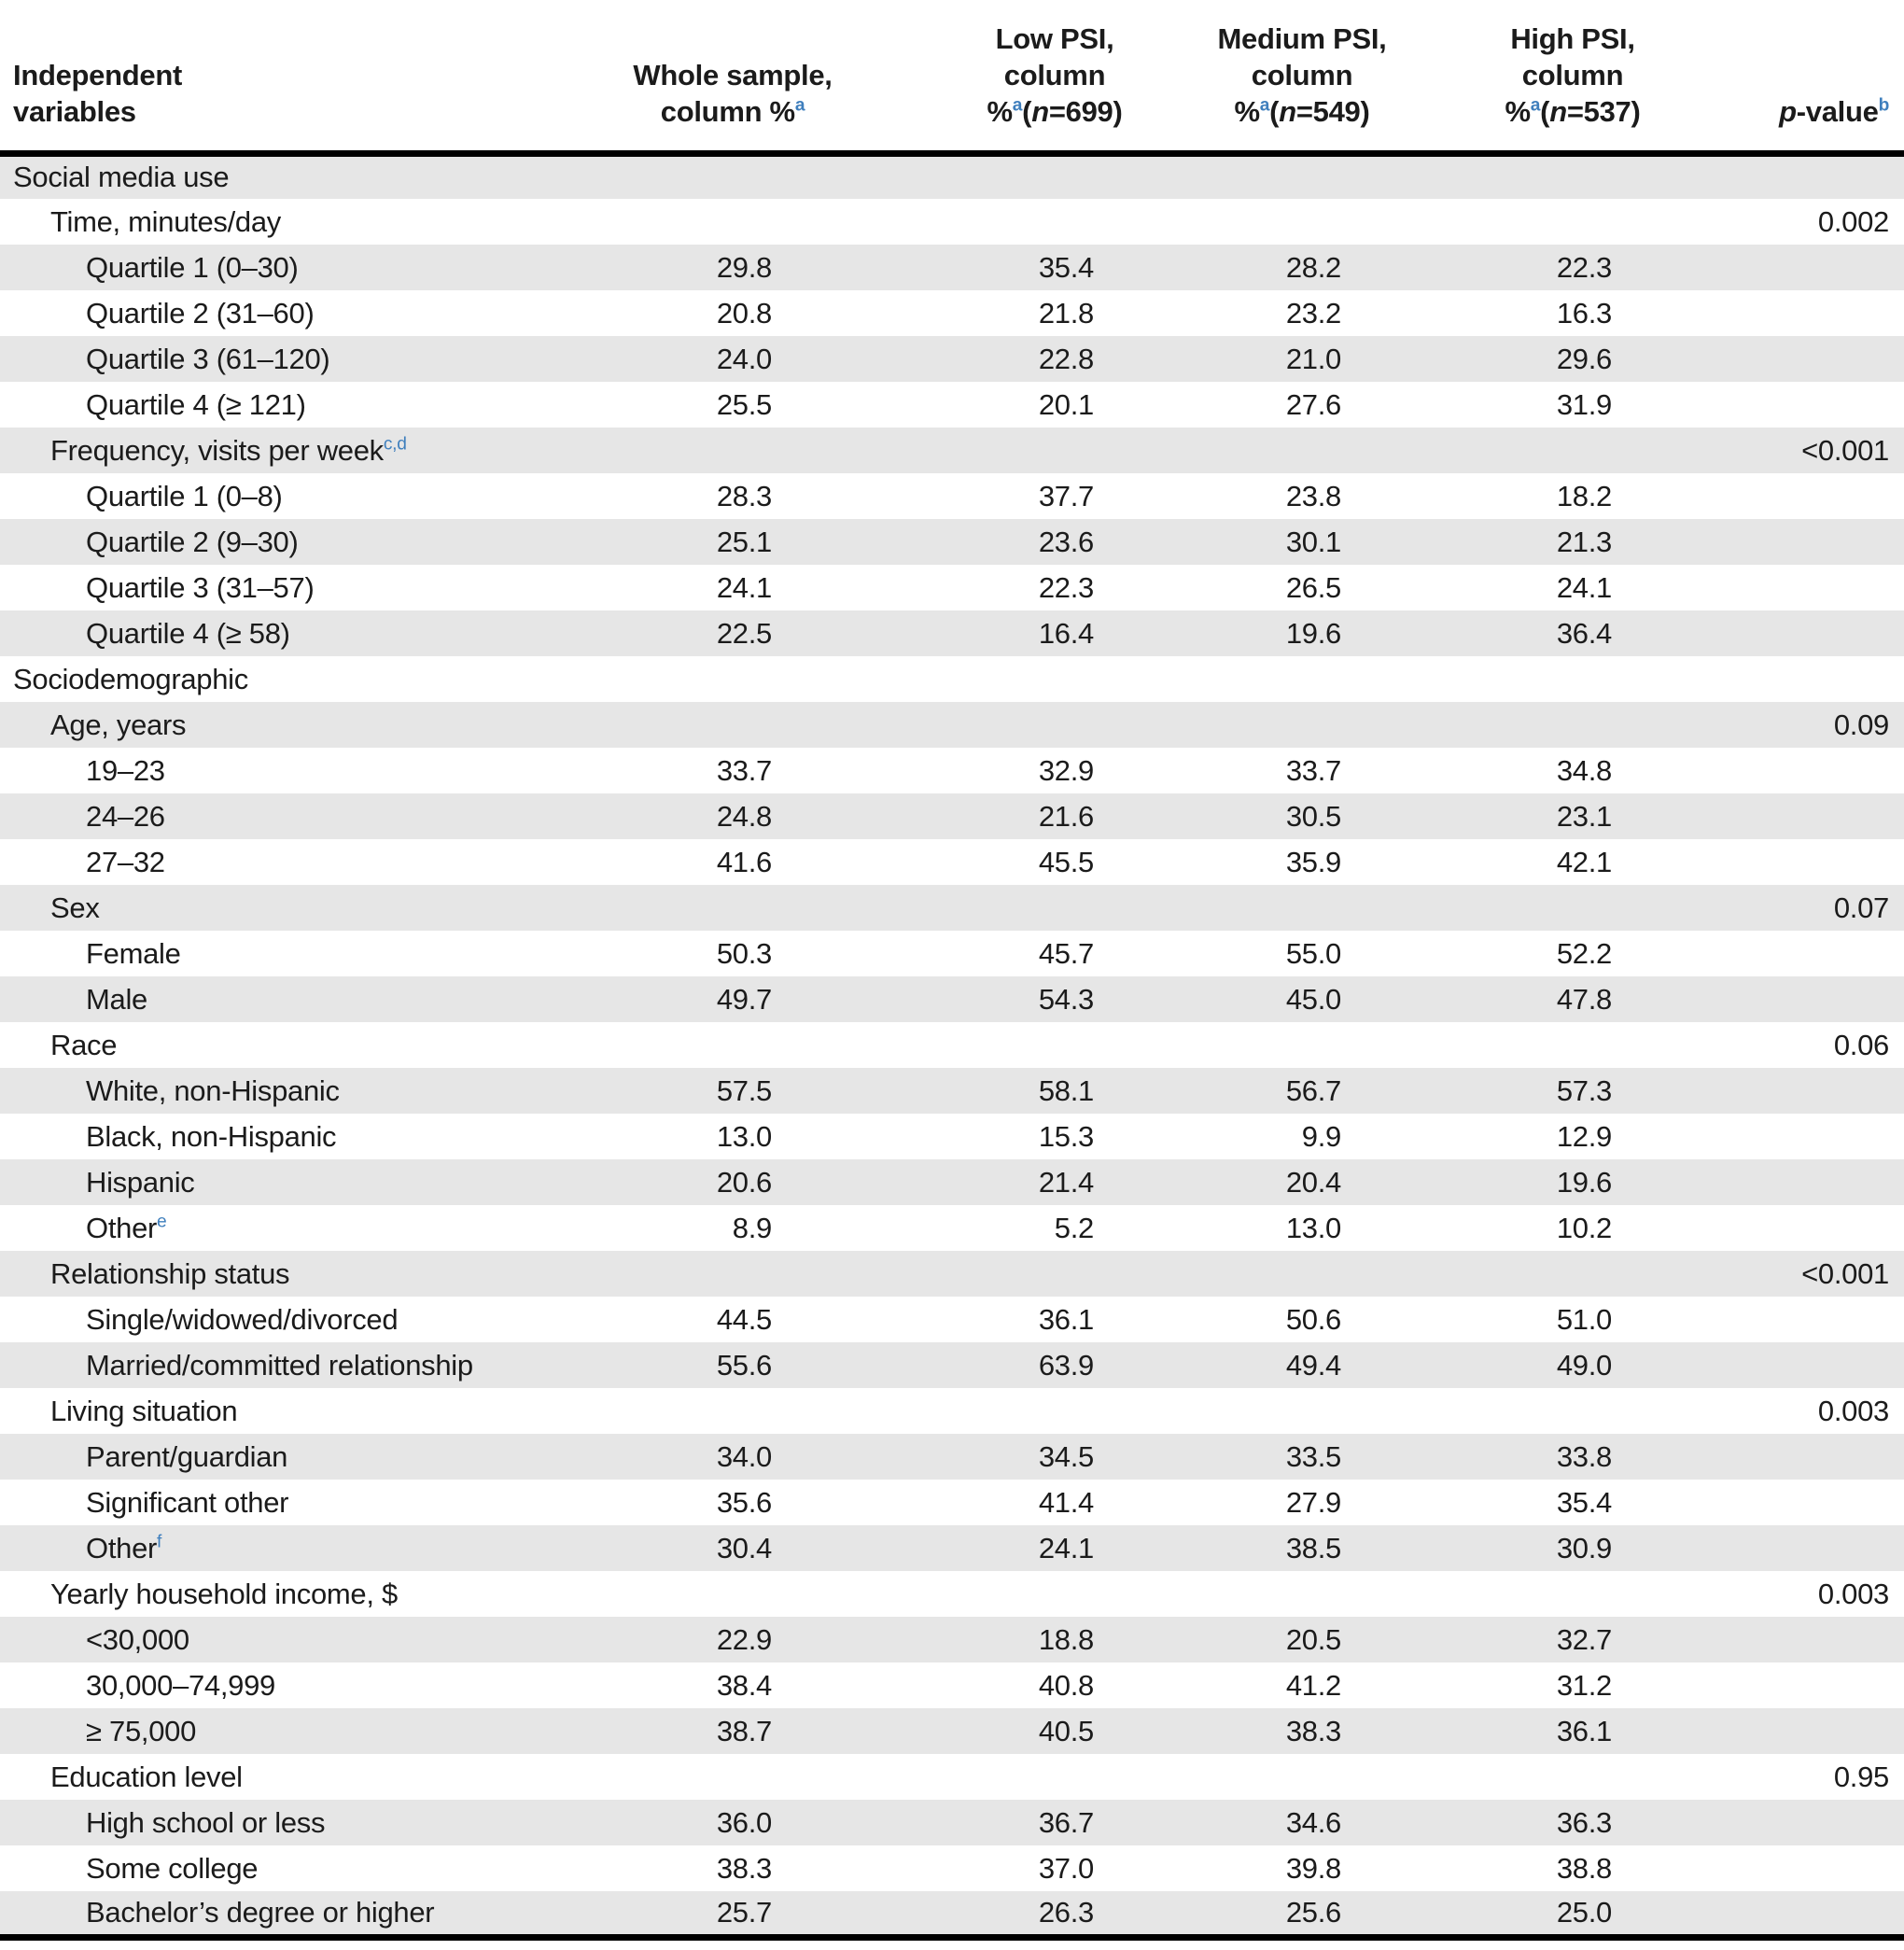 The height and width of the screenshot is (1950, 1904). I want to click on row-label-cell: Quartile 1 (0–30), so click(263, 268).